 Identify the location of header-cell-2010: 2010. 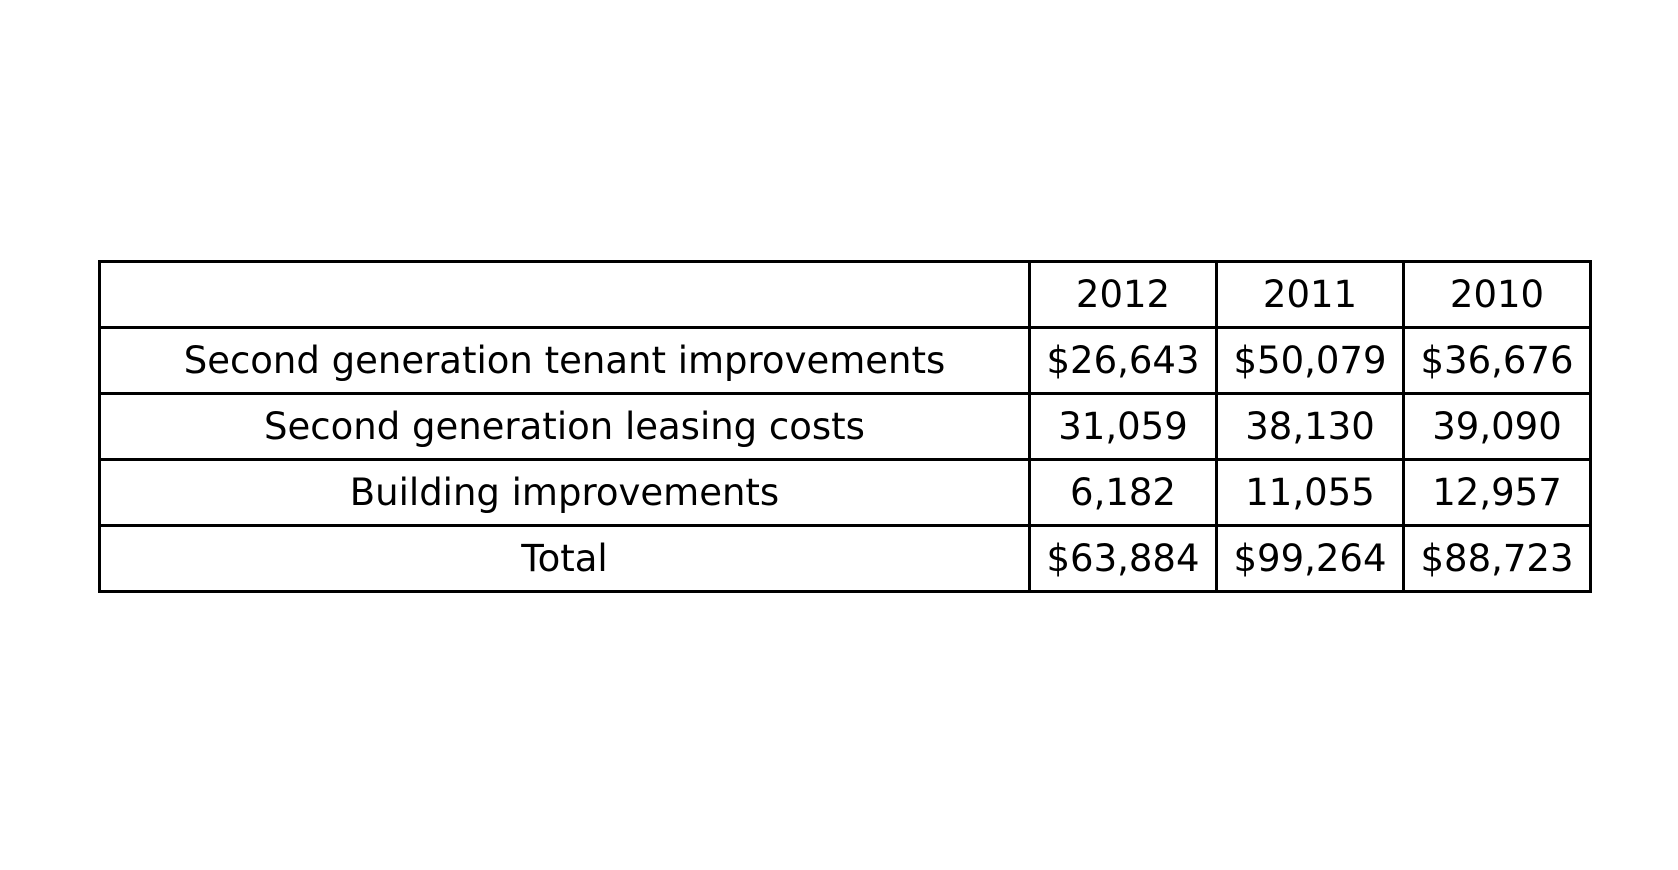
(1497, 294).